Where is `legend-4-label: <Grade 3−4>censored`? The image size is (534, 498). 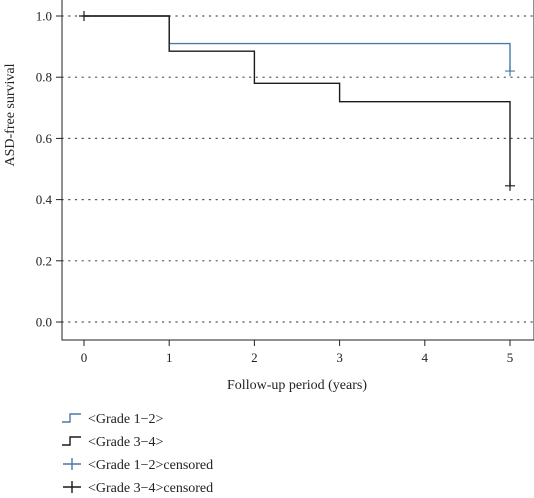
legend-4-label: <Grade 3−4>censored is located at coordinates (150, 488).